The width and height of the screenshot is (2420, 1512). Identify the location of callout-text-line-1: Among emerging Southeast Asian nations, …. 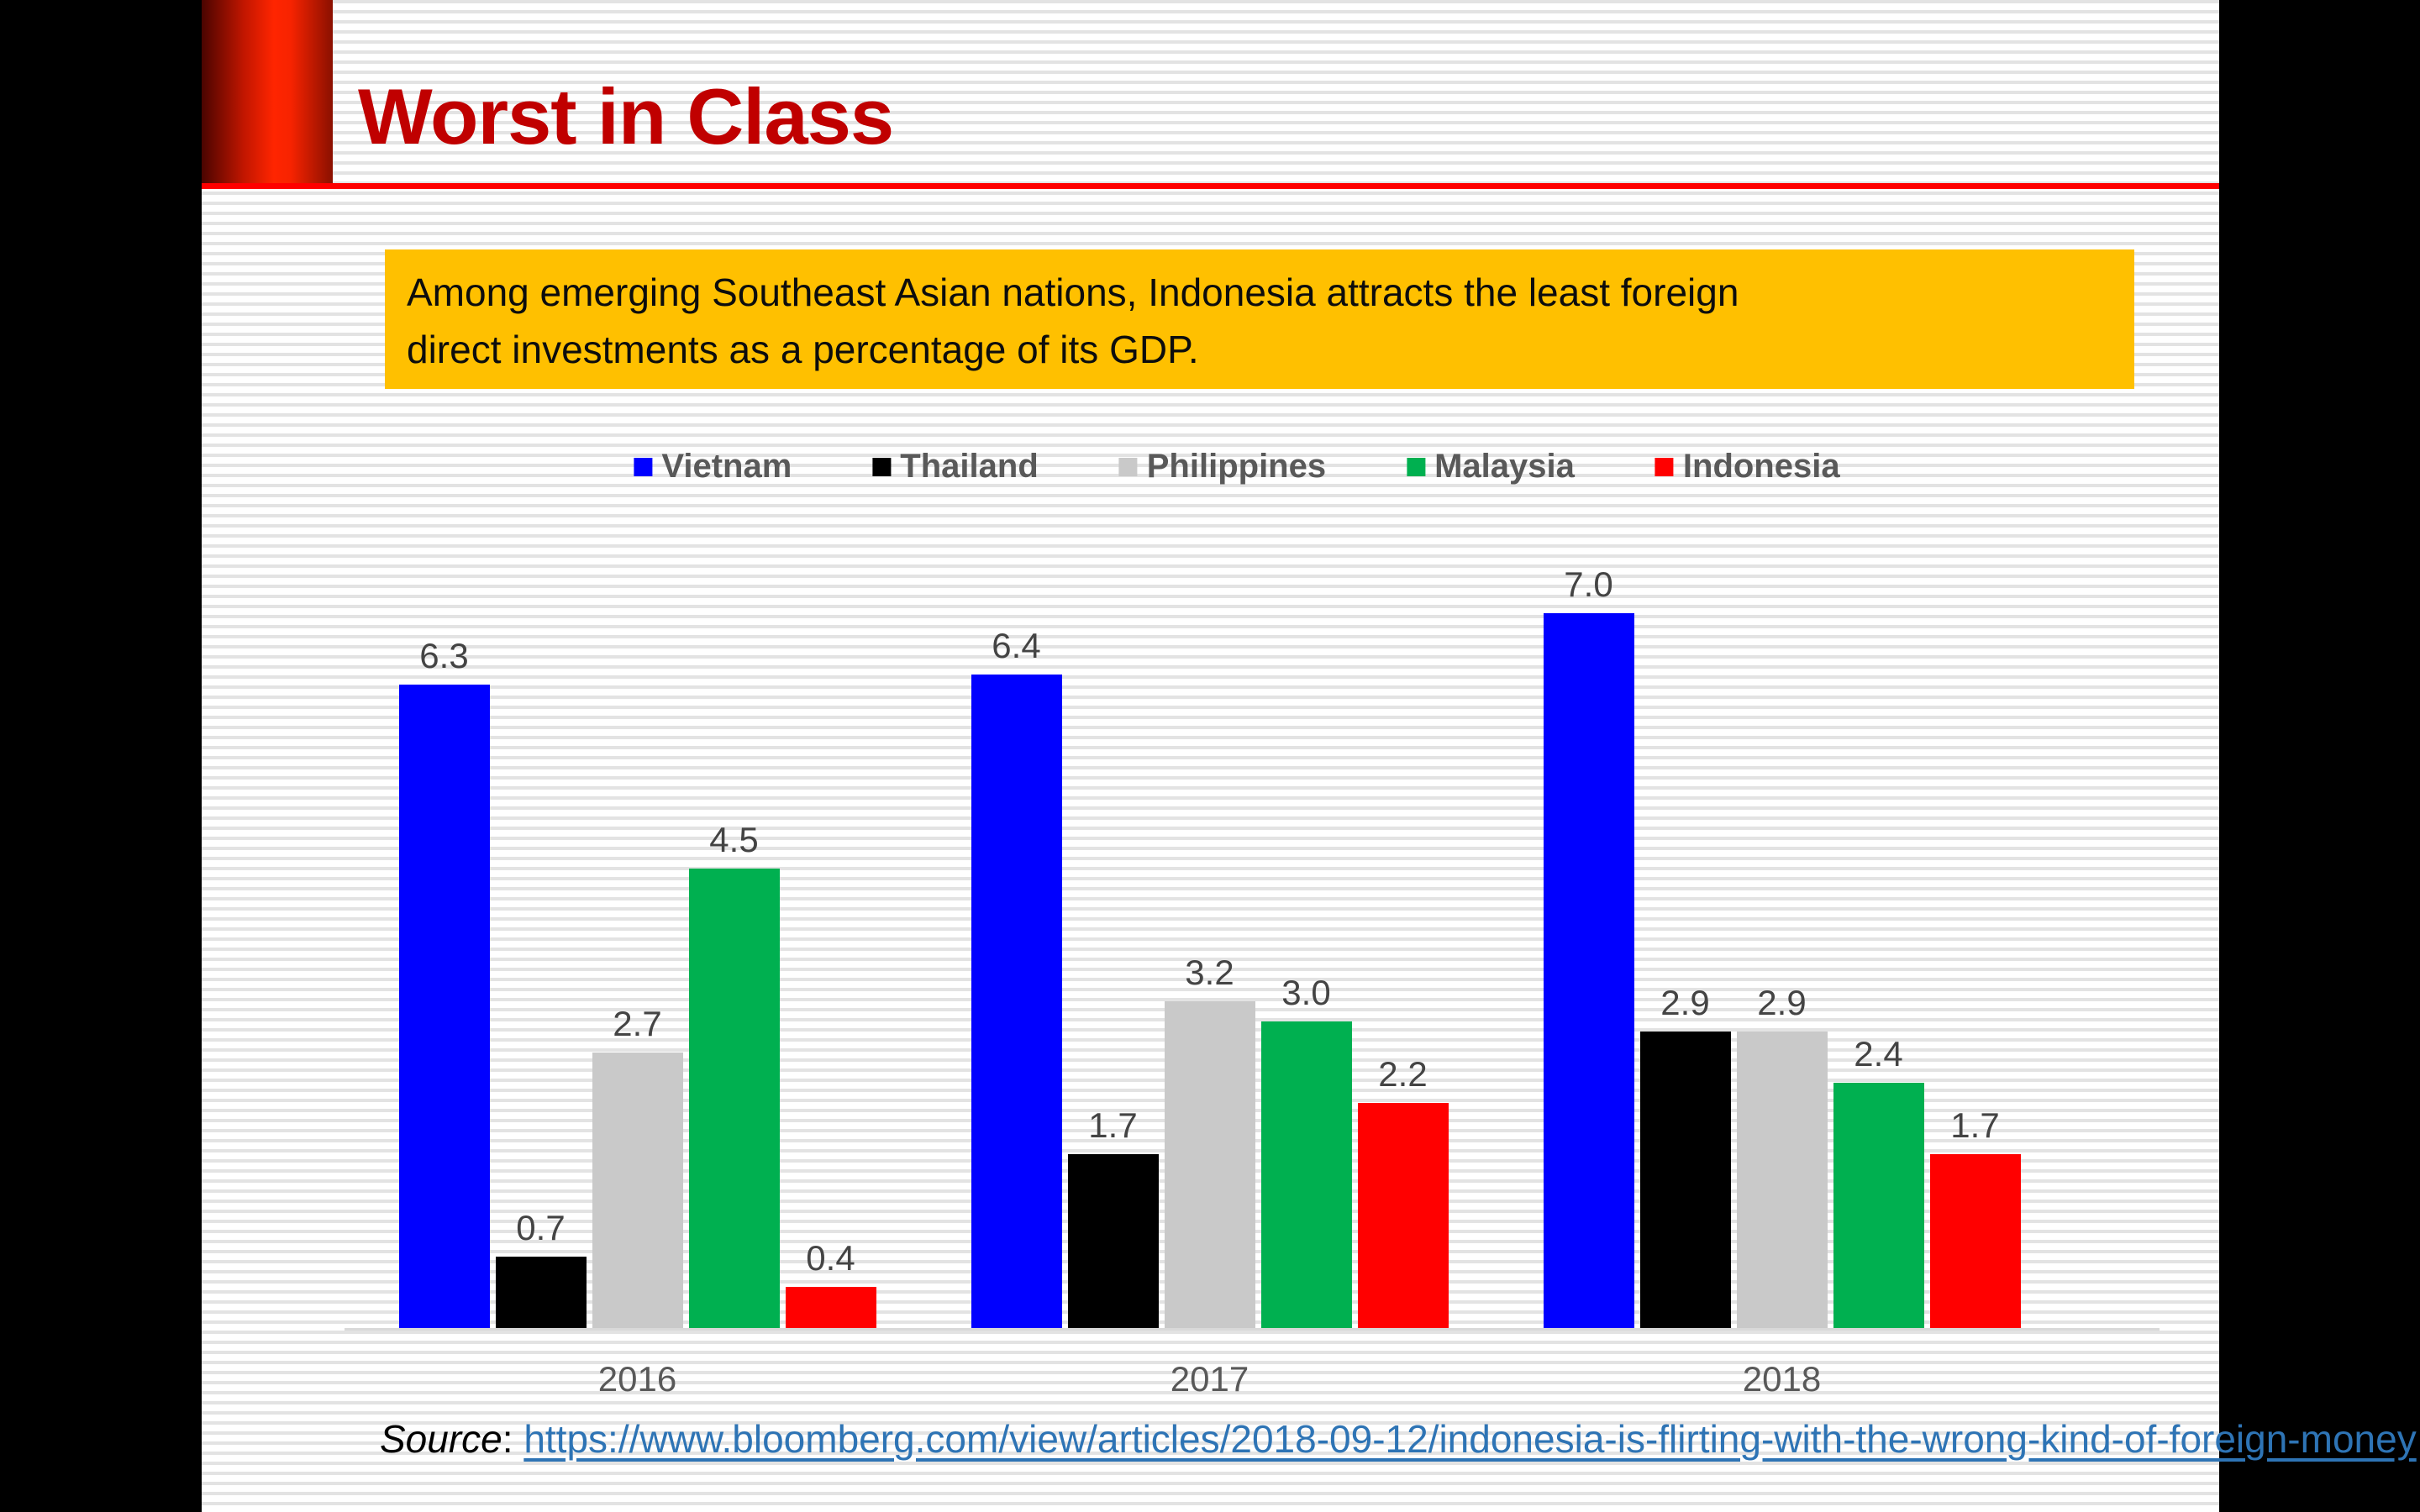
(1073, 292).